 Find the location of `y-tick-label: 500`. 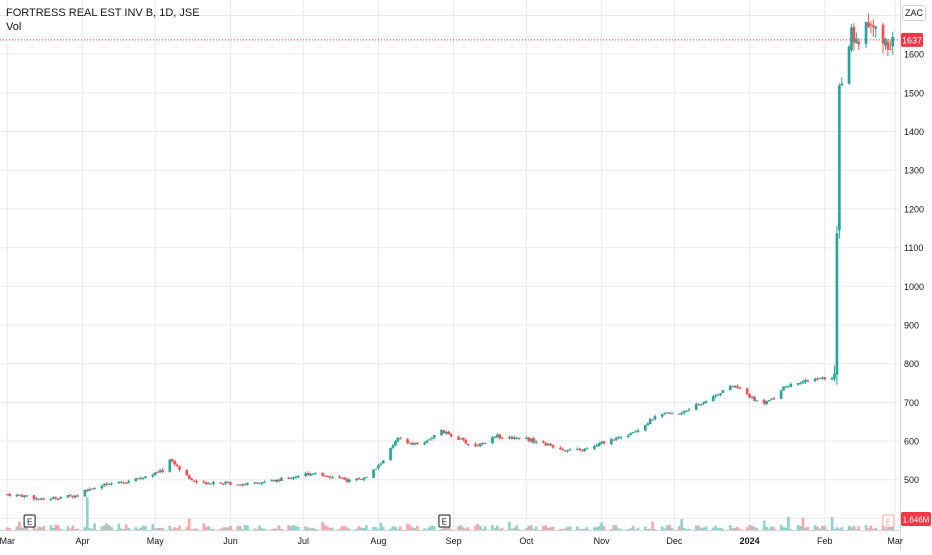

y-tick-label: 500 is located at coordinates (911, 480).